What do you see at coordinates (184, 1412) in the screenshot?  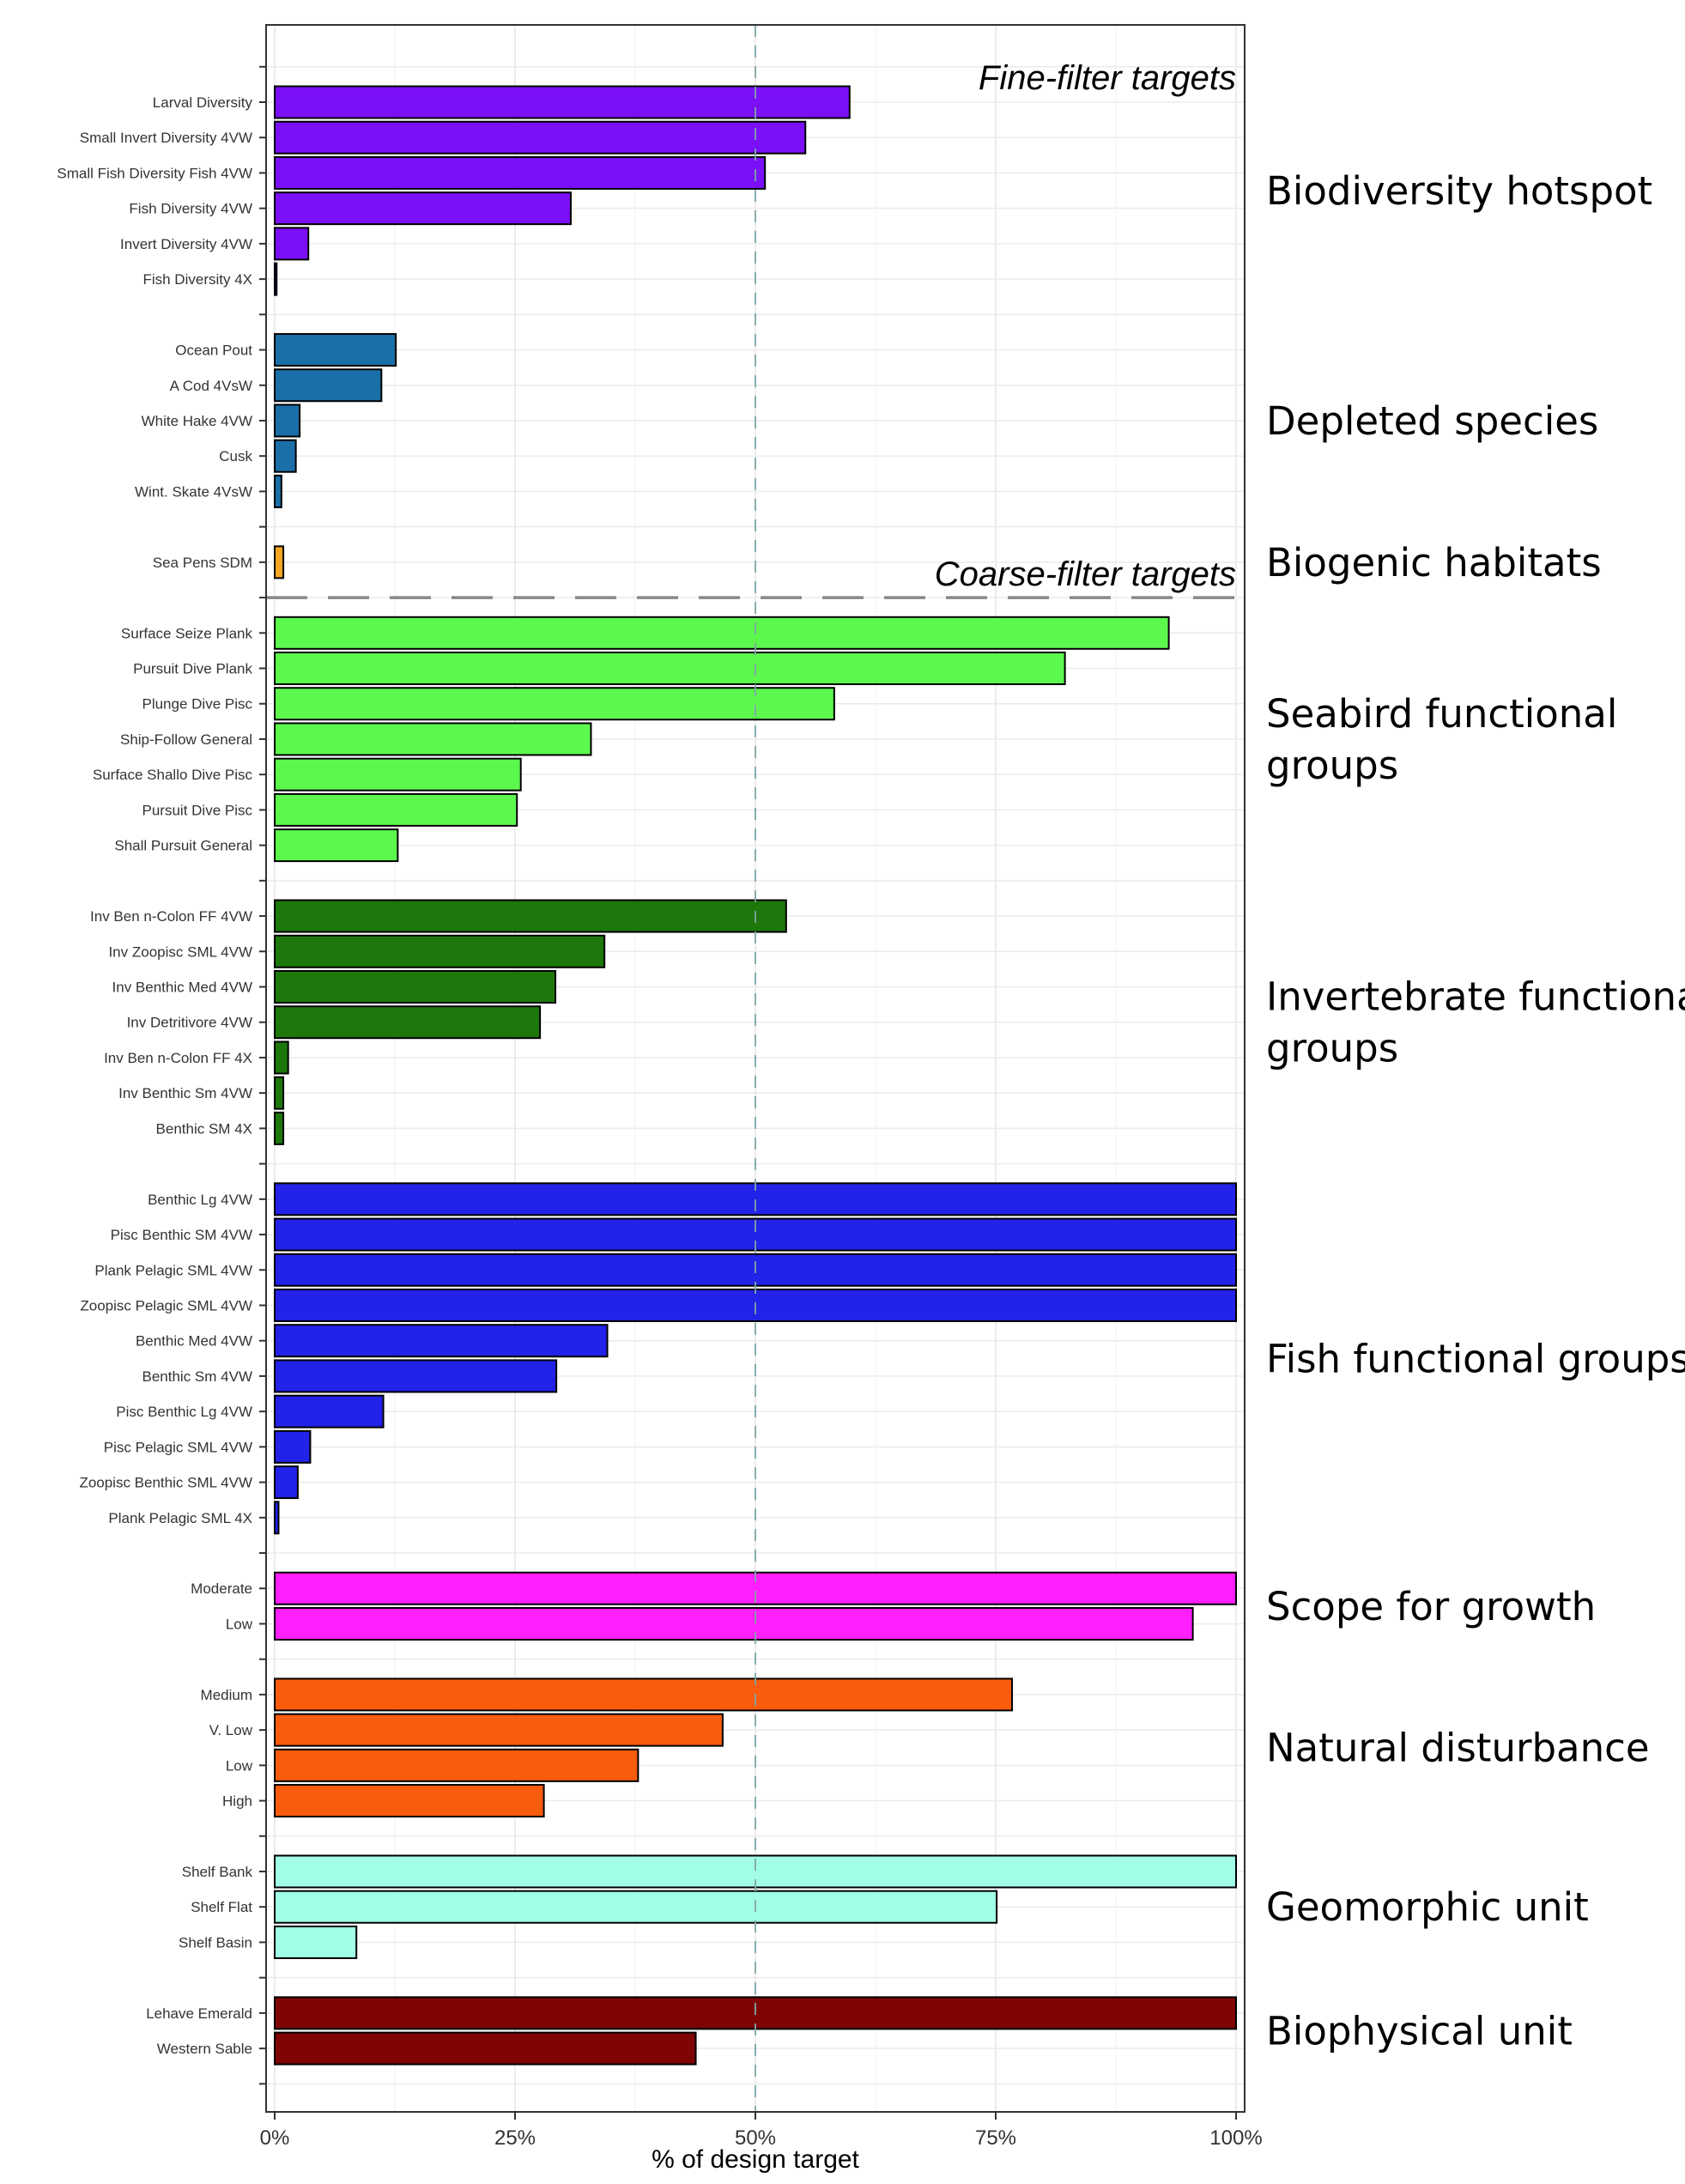 I see `y-tick-label: Pisc Benthic Lg 4VW` at bounding box center [184, 1412].